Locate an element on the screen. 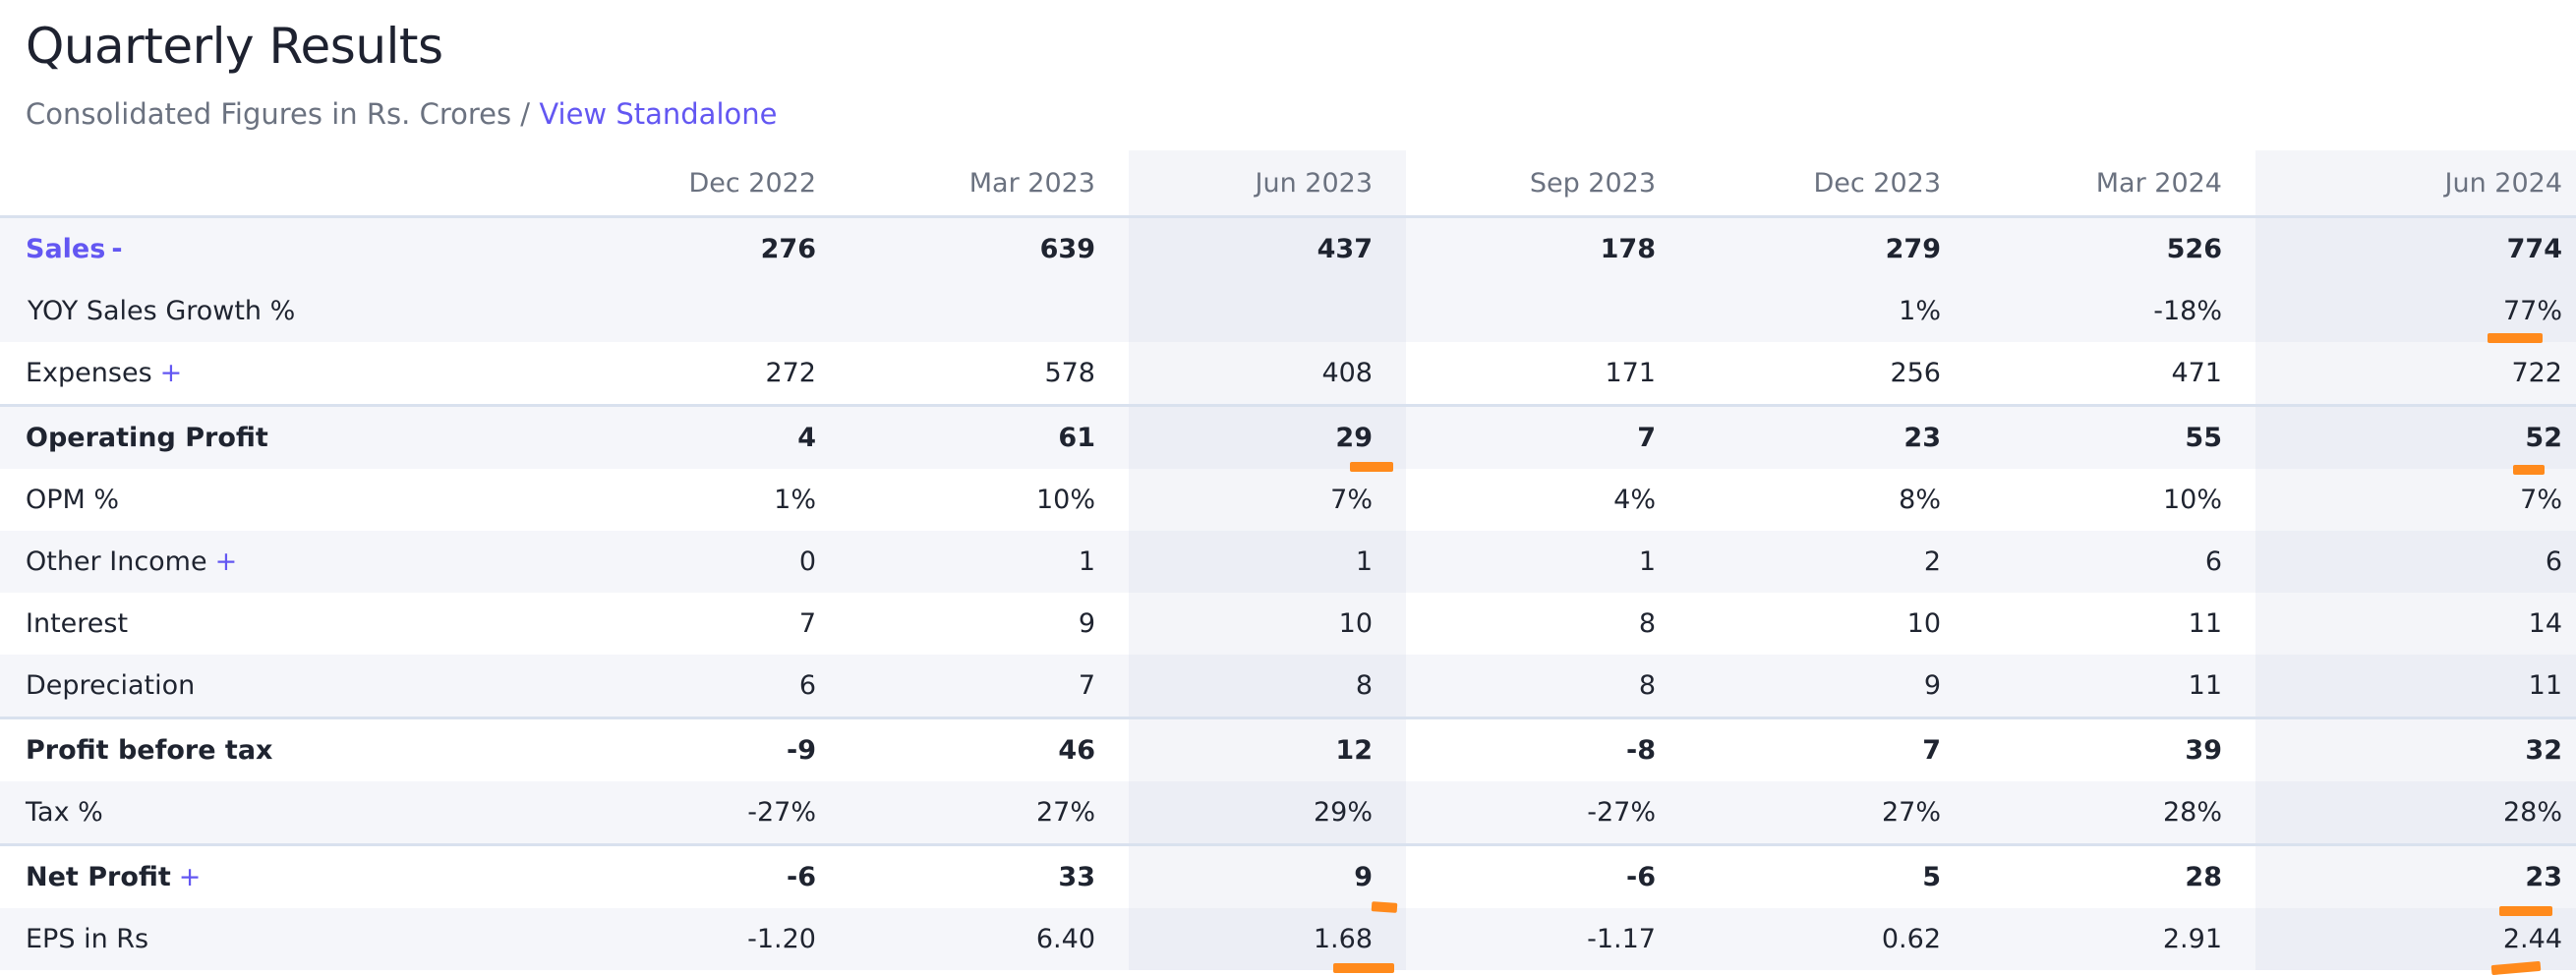 Image resolution: width=2576 pixels, height=975 pixels. cell-yoy-jun-2023 is located at coordinates (1267, 311).